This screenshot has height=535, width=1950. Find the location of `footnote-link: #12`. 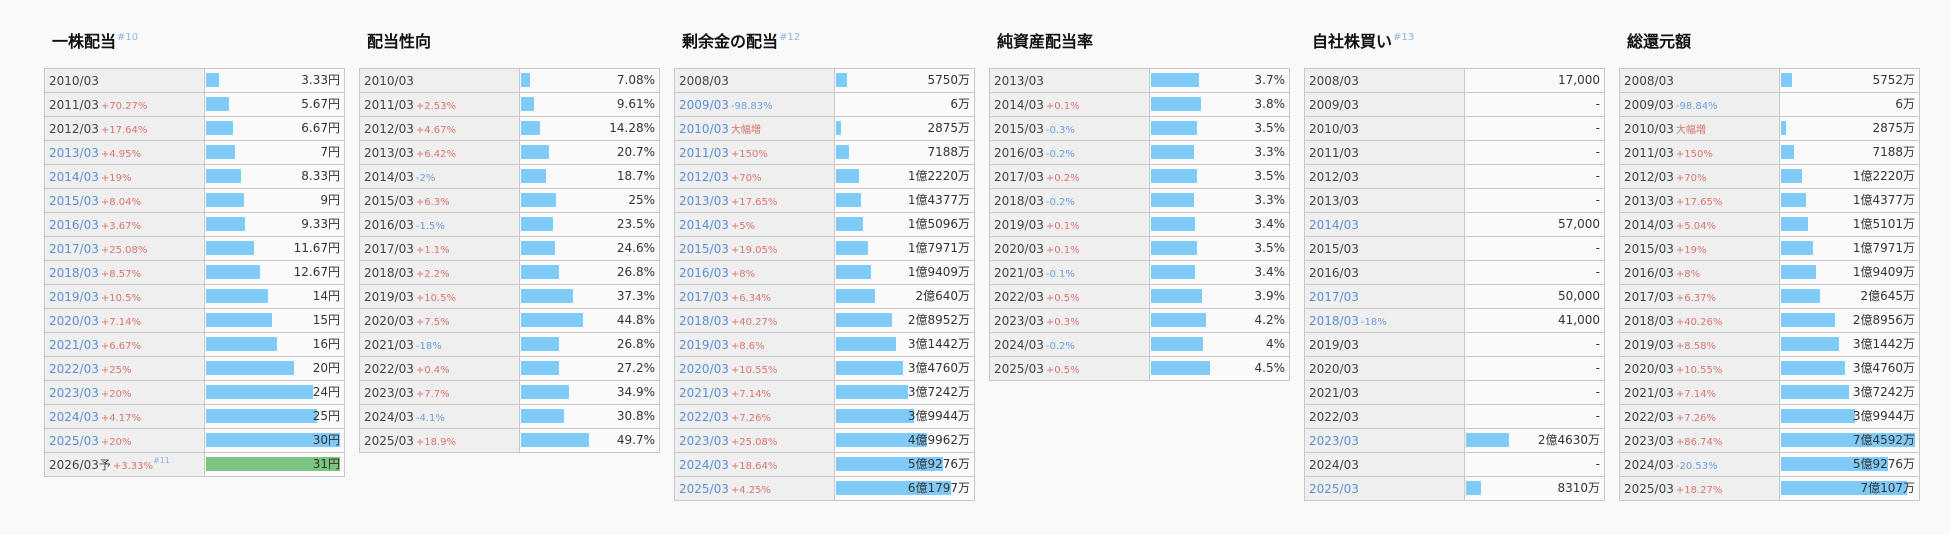

footnote-link: #12 is located at coordinates (790, 37).